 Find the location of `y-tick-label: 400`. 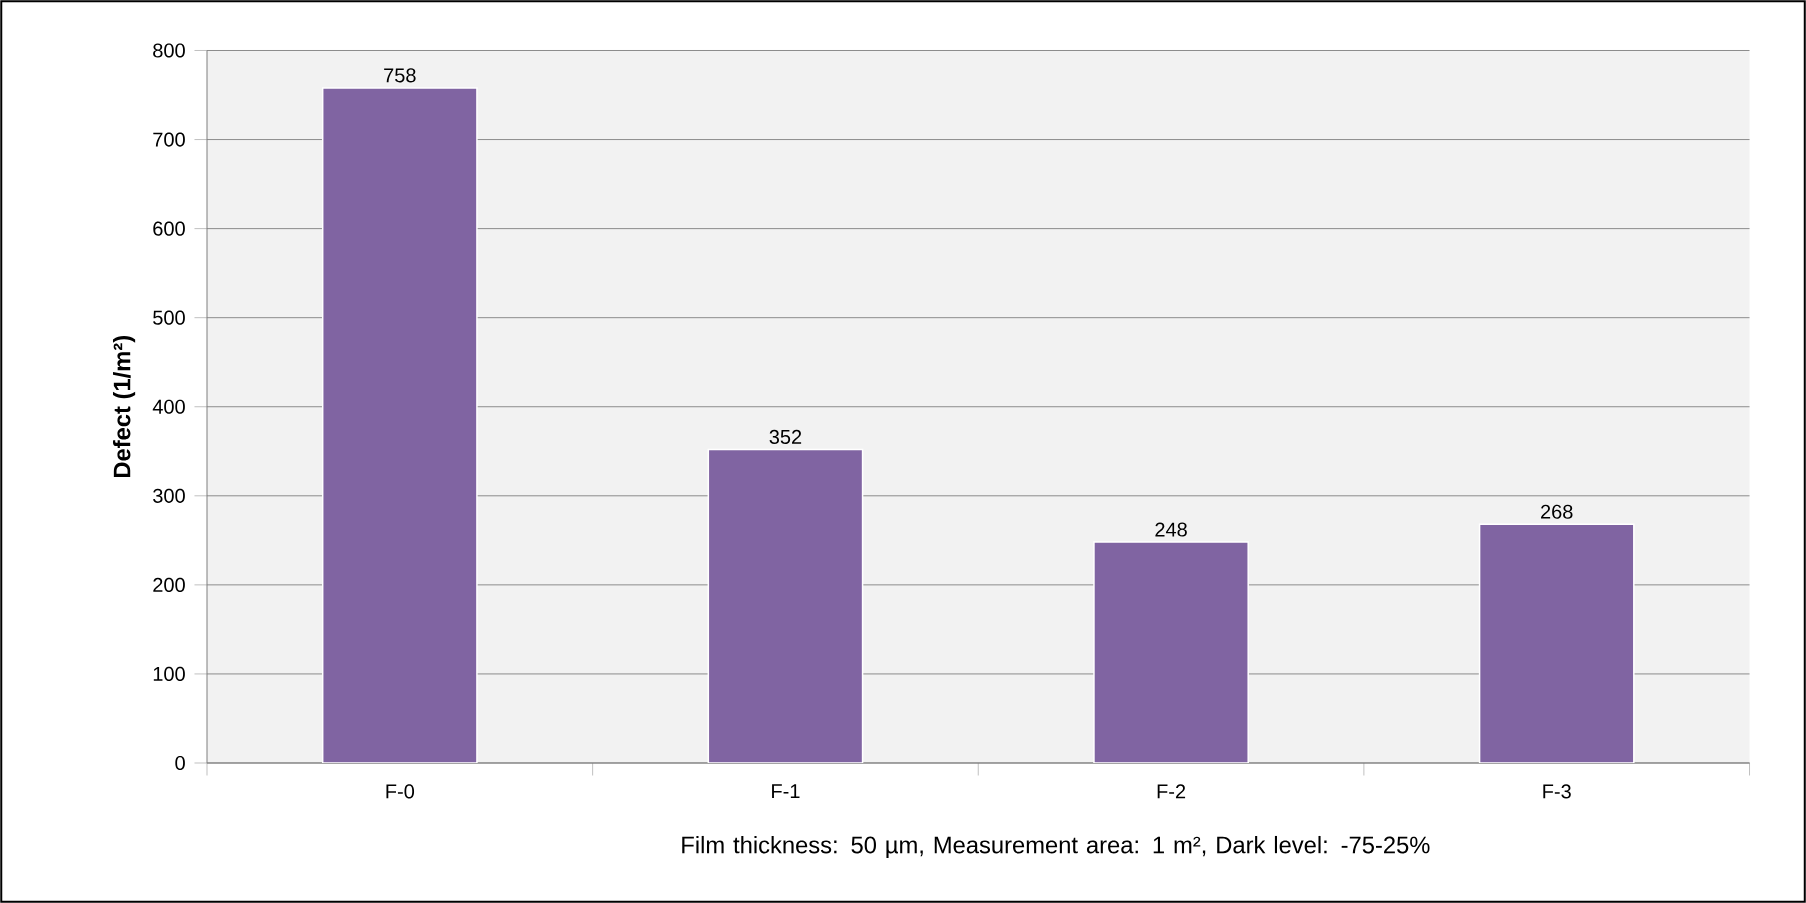

y-tick-label: 400 is located at coordinates (168, 406).